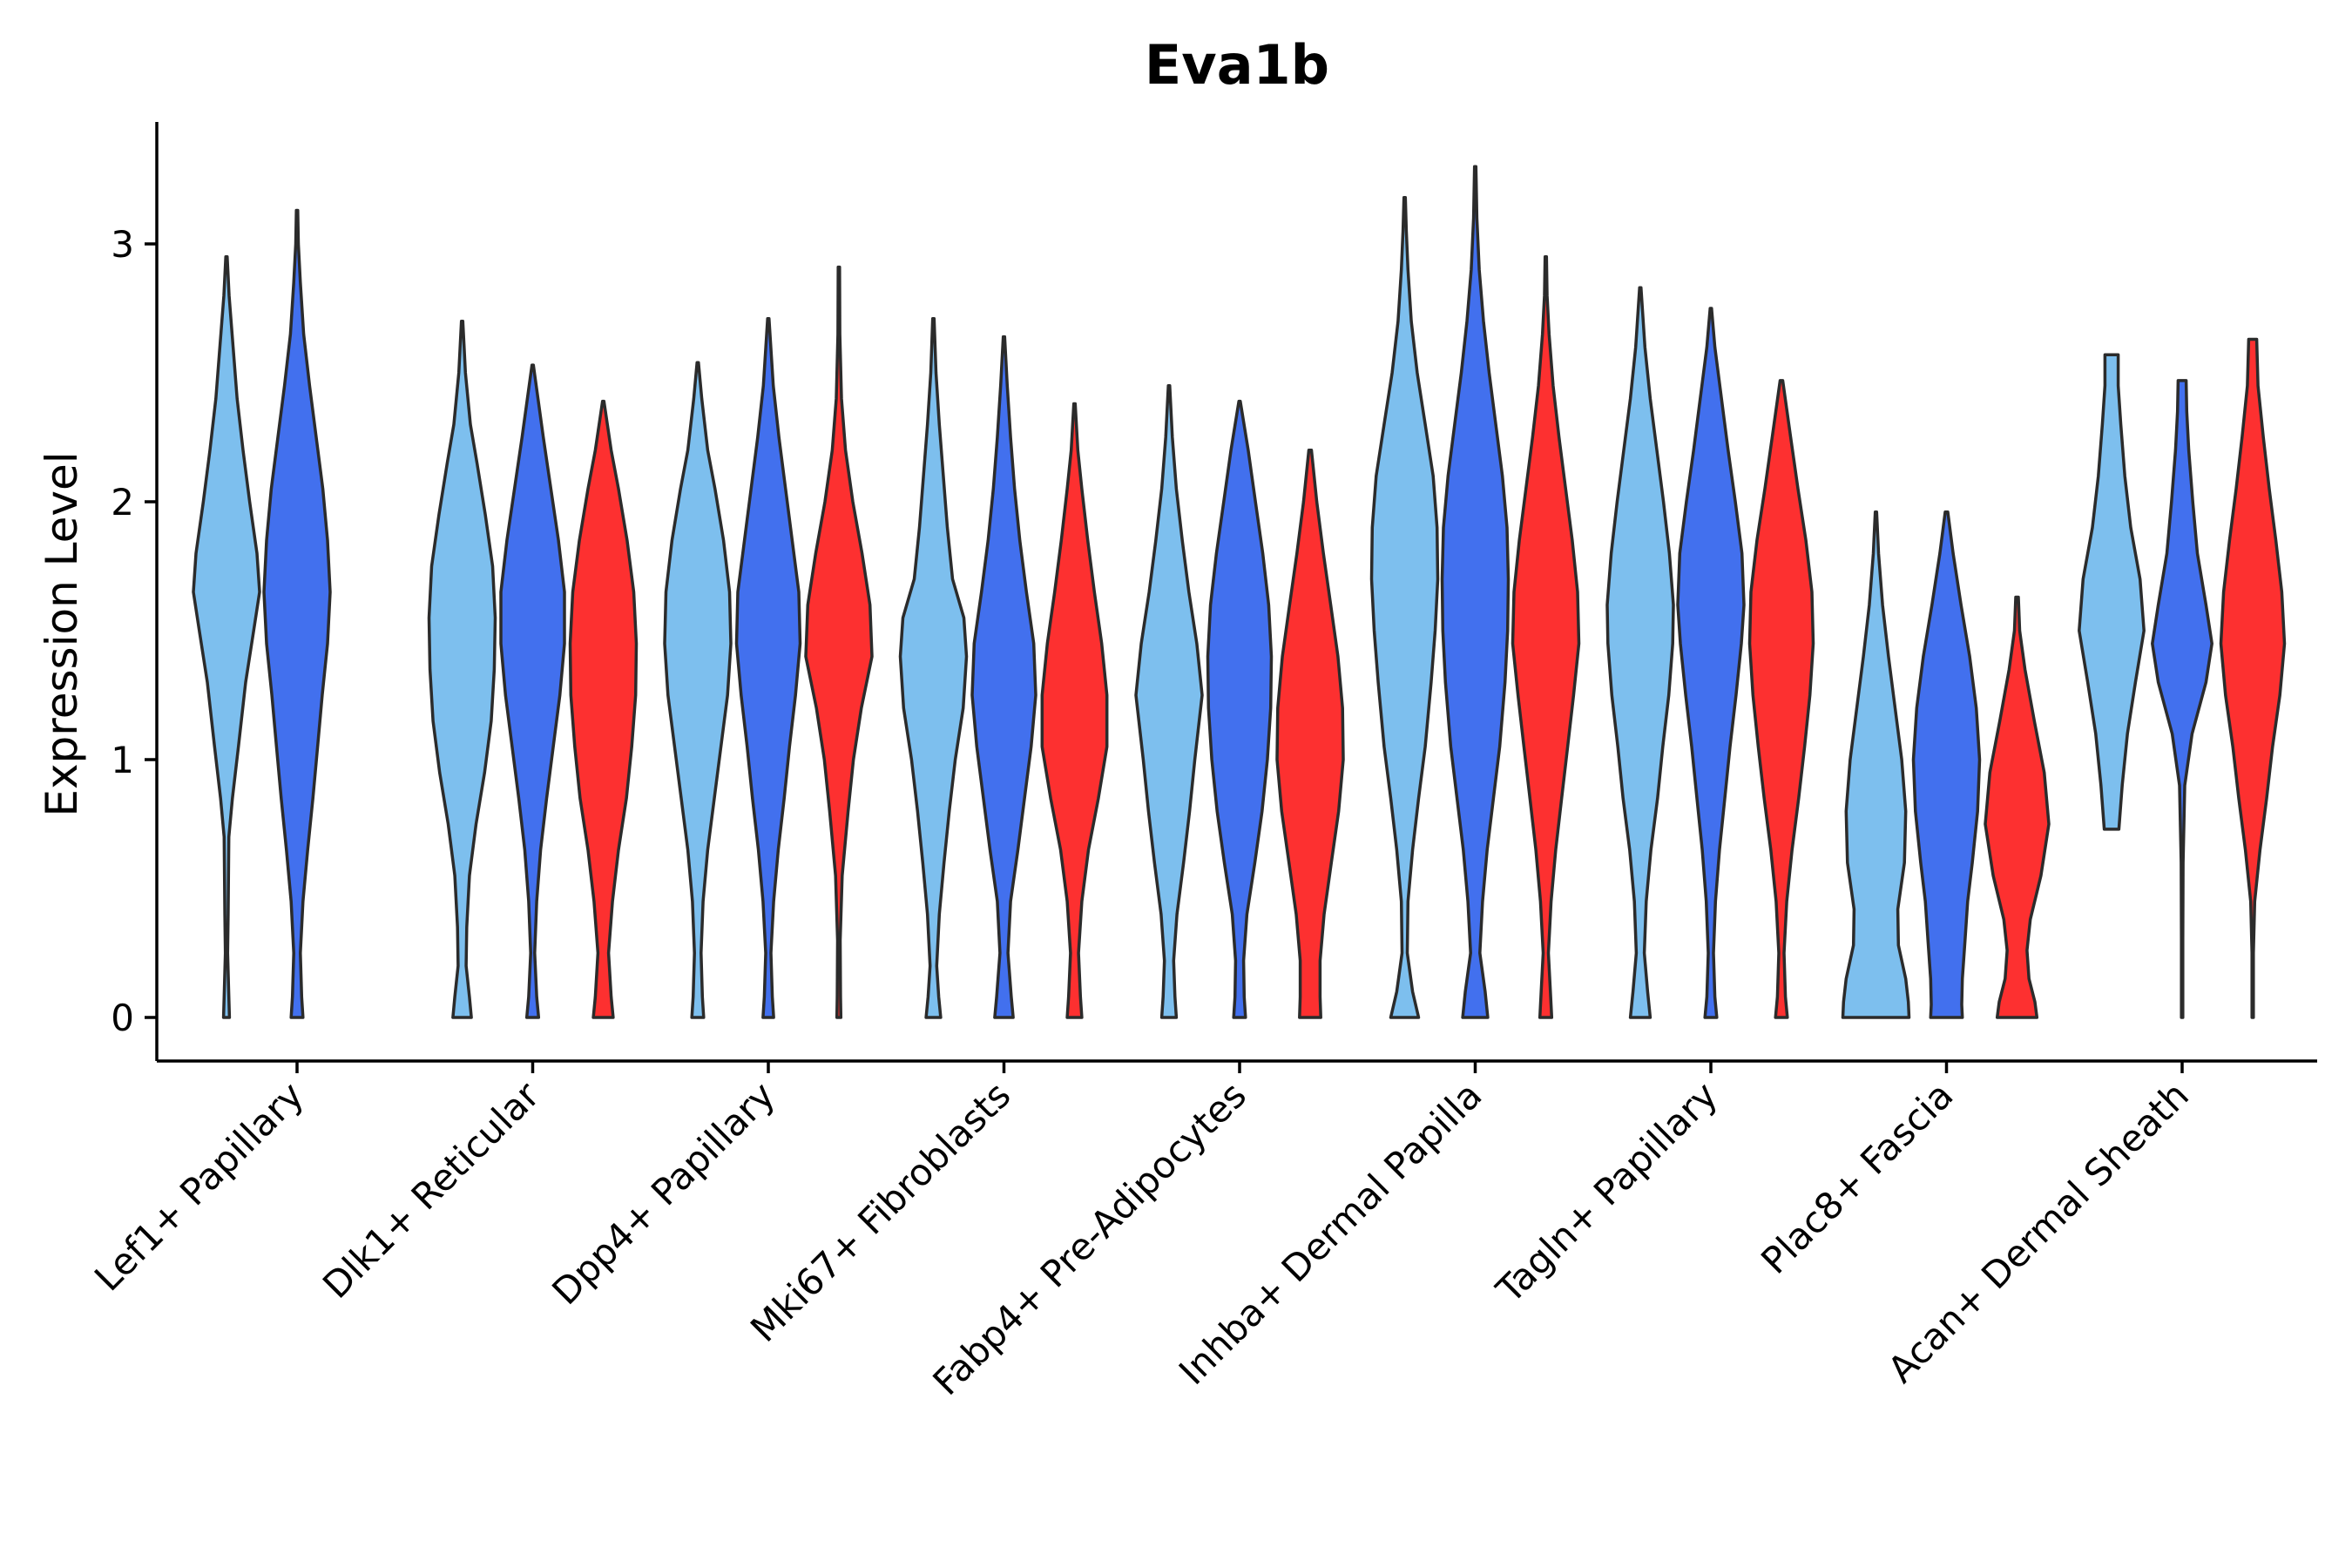 This screenshot has width=2352, height=1568. I want to click on violin-1-dpp4-papillary, so click(698, 690).